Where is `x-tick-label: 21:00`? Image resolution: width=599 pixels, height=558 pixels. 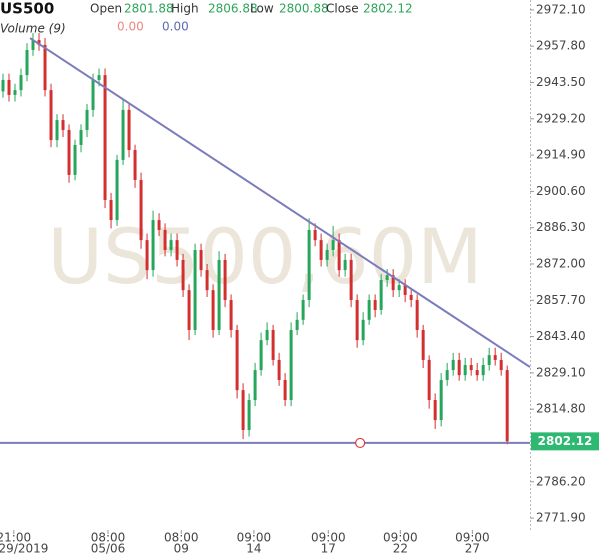
x-tick-label: 21:00 is located at coordinates (15, 538).